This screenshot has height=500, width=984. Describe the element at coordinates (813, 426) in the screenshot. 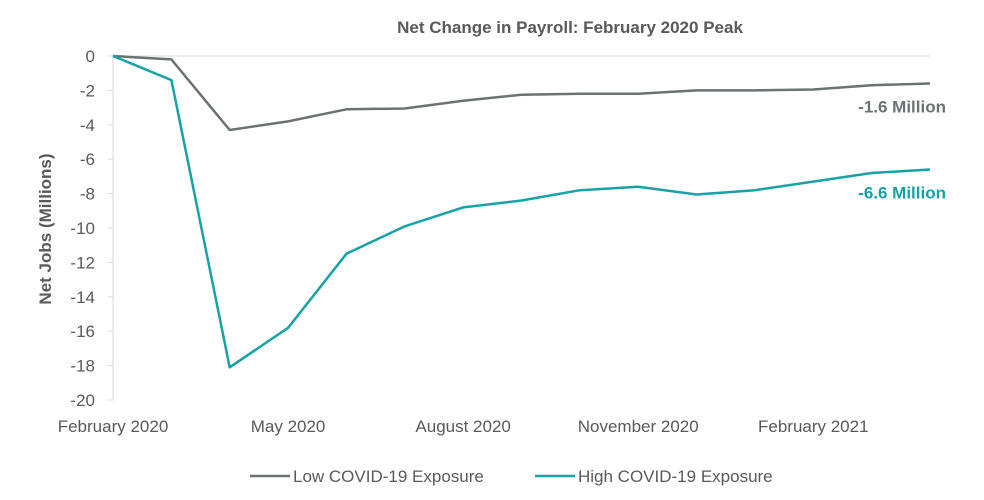

I see `x-tick-label: February 2021` at that location.